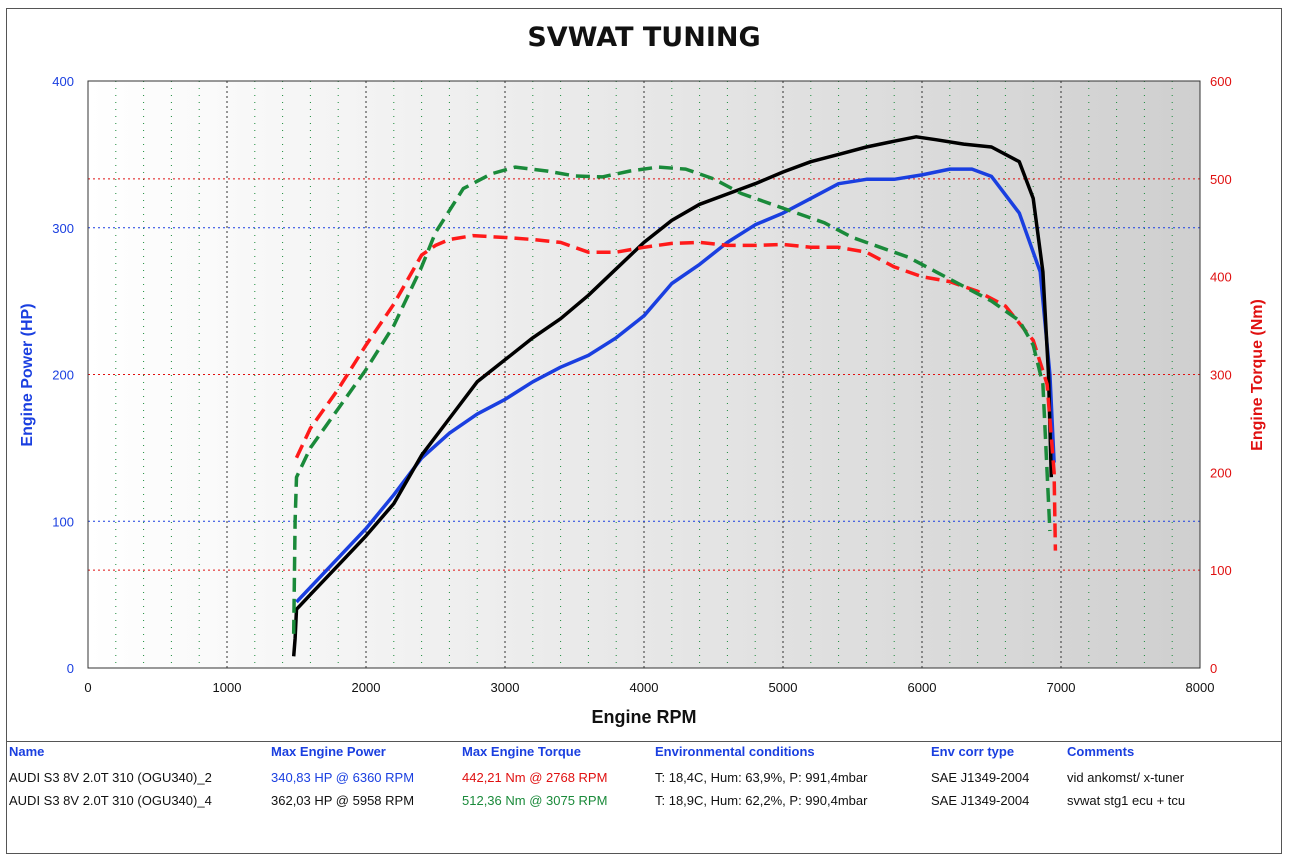 This screenshot has height=862, width=1289. What do you see at coordinates (761, 777) in the screenshot?
I see `row1-env: T: 18,4C, Hum: 63,9%, P: 991,4mbar` at bounding box center [761, 777].